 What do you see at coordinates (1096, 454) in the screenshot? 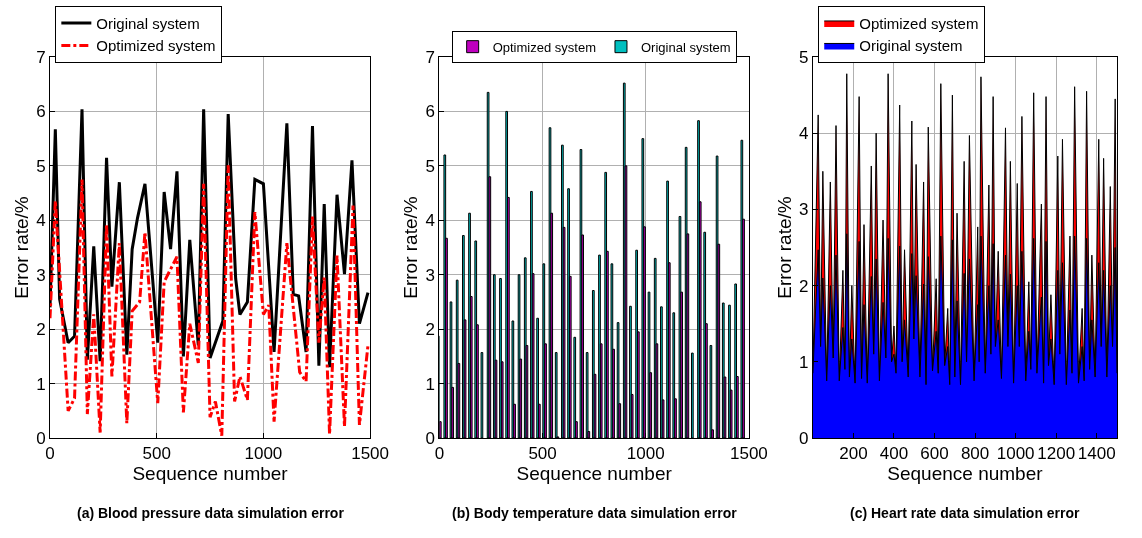
I see `x-tick-label: 1400` at bounding box center [1096, 454].